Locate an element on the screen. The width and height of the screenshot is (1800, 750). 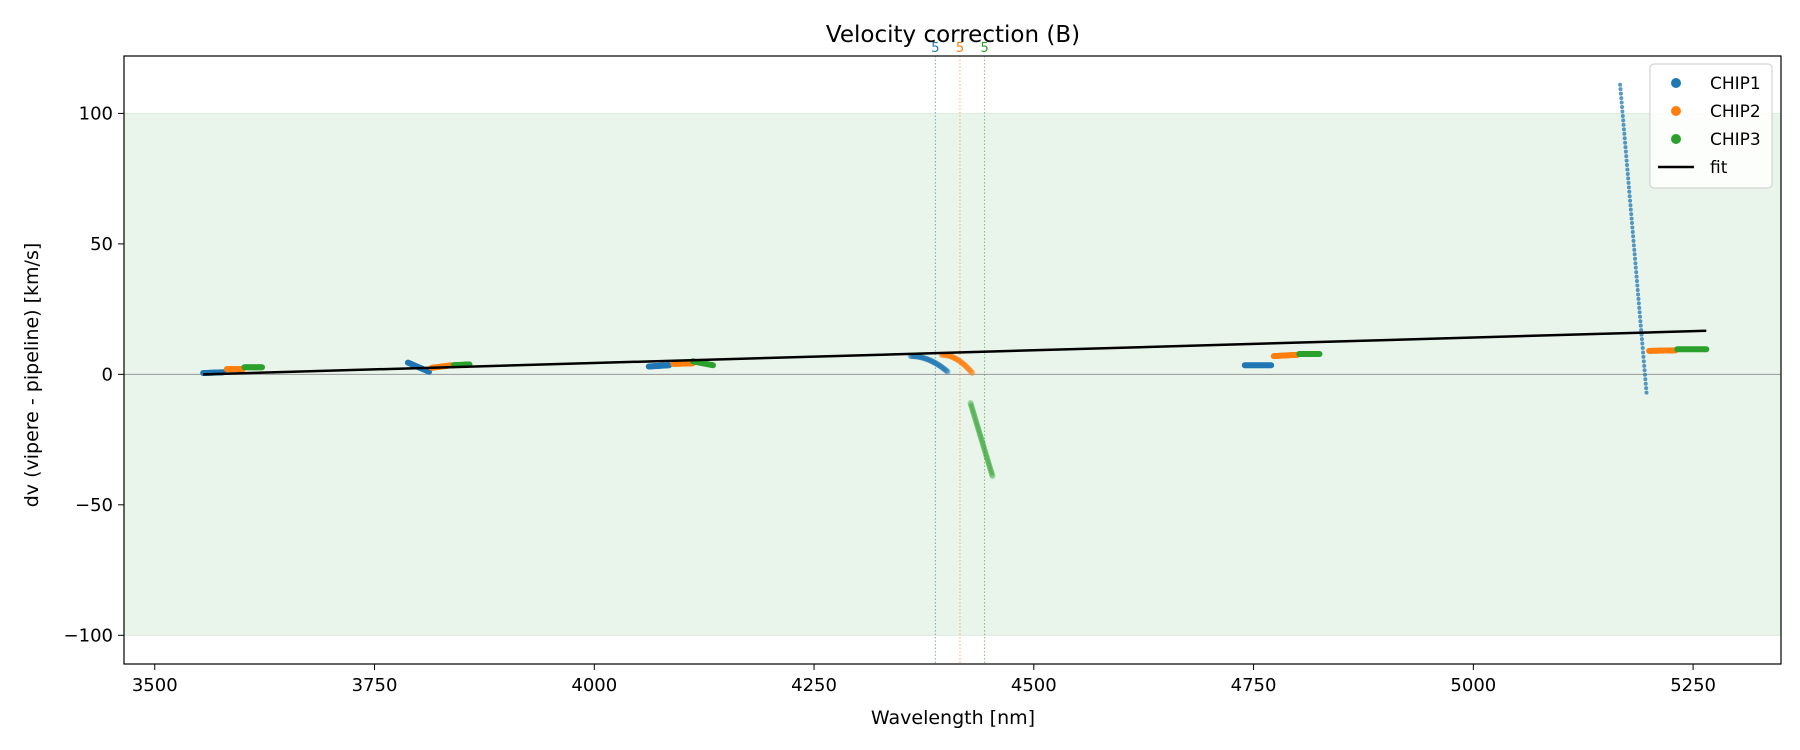
y-axis-label: dv (vipere - pipeline) [km/s] is located at coordinates (32, 375).